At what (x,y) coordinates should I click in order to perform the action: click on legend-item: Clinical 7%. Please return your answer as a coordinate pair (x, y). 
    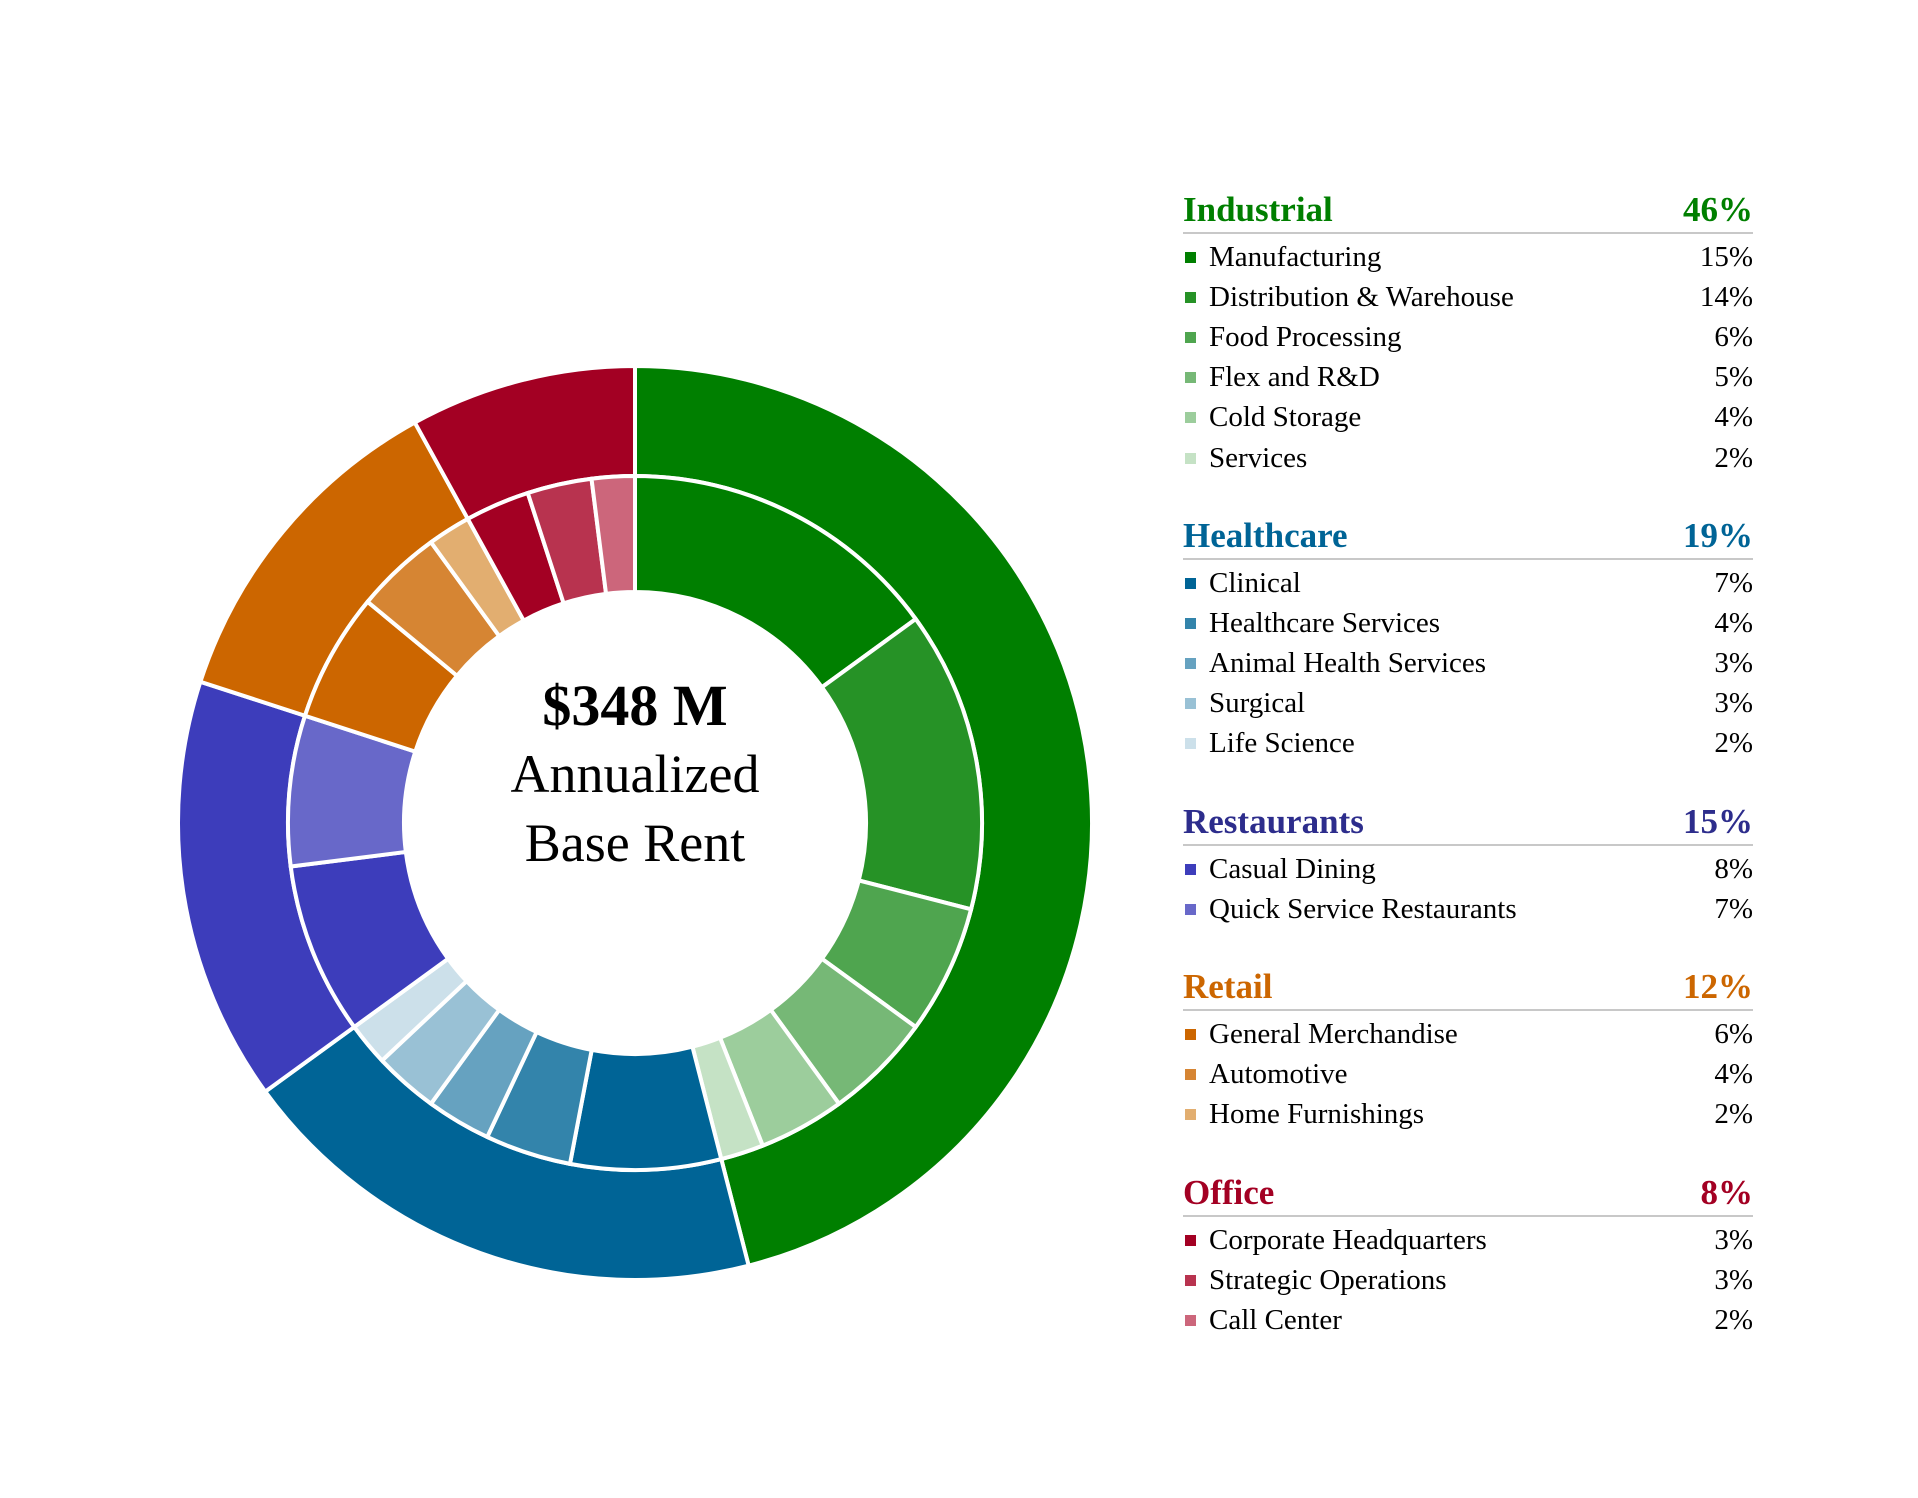
    Looking at the image, I should click on (1468, 583).